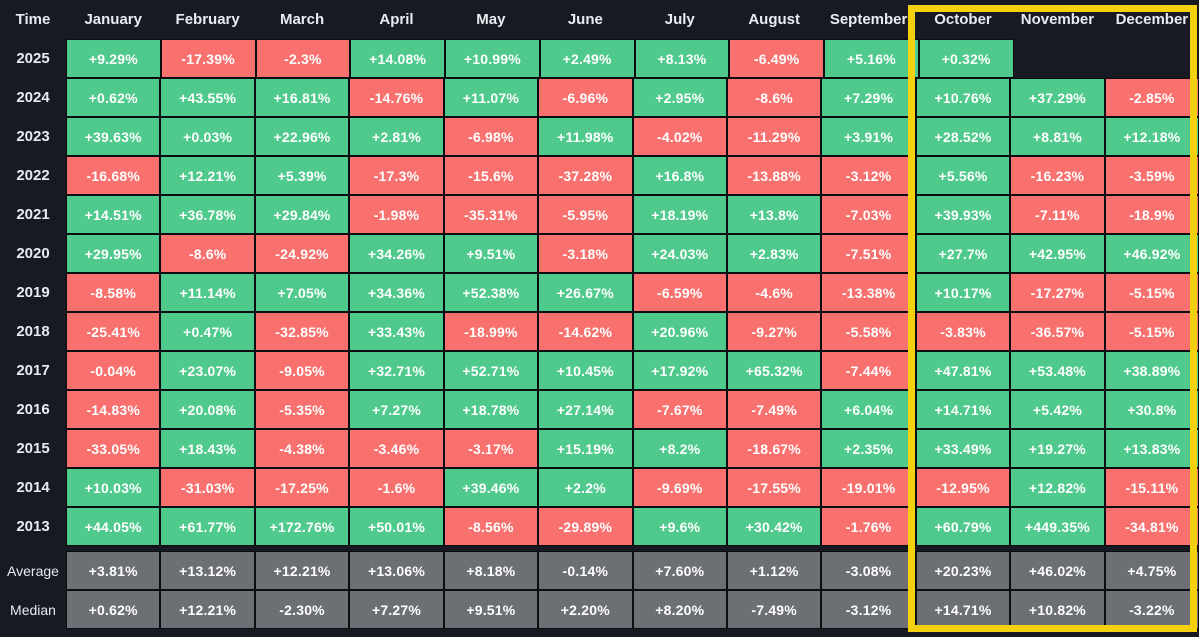  Describe the element at coordinates (585, 253) in the screenshot. I see `return-cell: -3.18%` at that location.